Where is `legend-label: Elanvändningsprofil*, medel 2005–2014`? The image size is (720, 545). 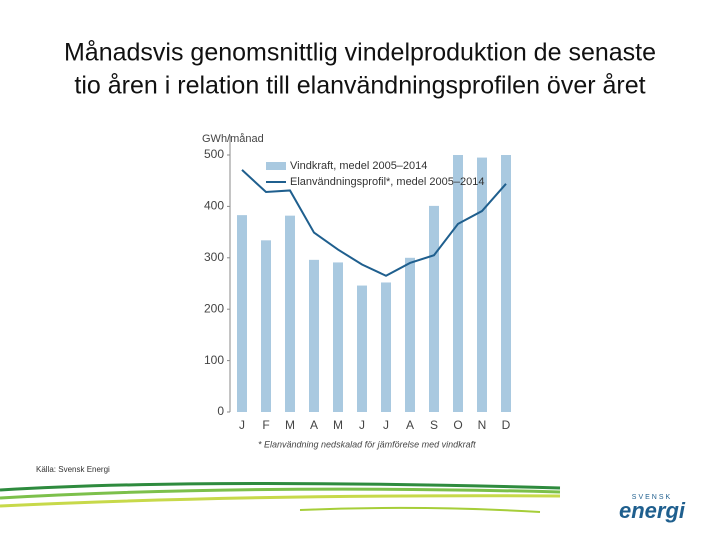 legend-label: Elanvändningsprofil*, medel 2005–2014 is located at coordinates (387, 182).